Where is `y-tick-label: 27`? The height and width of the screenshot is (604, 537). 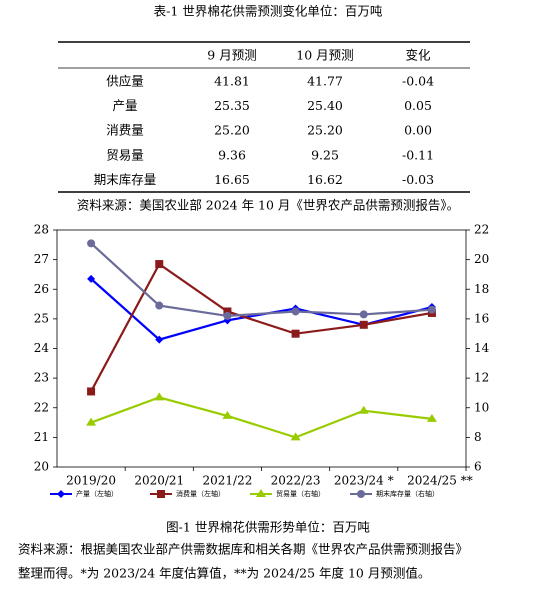
y-tick-label: 27 is located at coordinates (41, 259).